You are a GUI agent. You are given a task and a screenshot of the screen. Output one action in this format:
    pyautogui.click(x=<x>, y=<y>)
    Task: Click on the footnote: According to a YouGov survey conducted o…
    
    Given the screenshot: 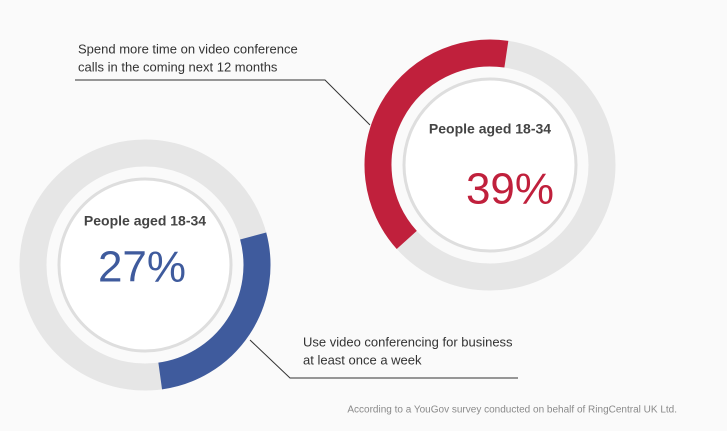 What is the action you would take?
    pyautogui.click(x=512, y=410)
    